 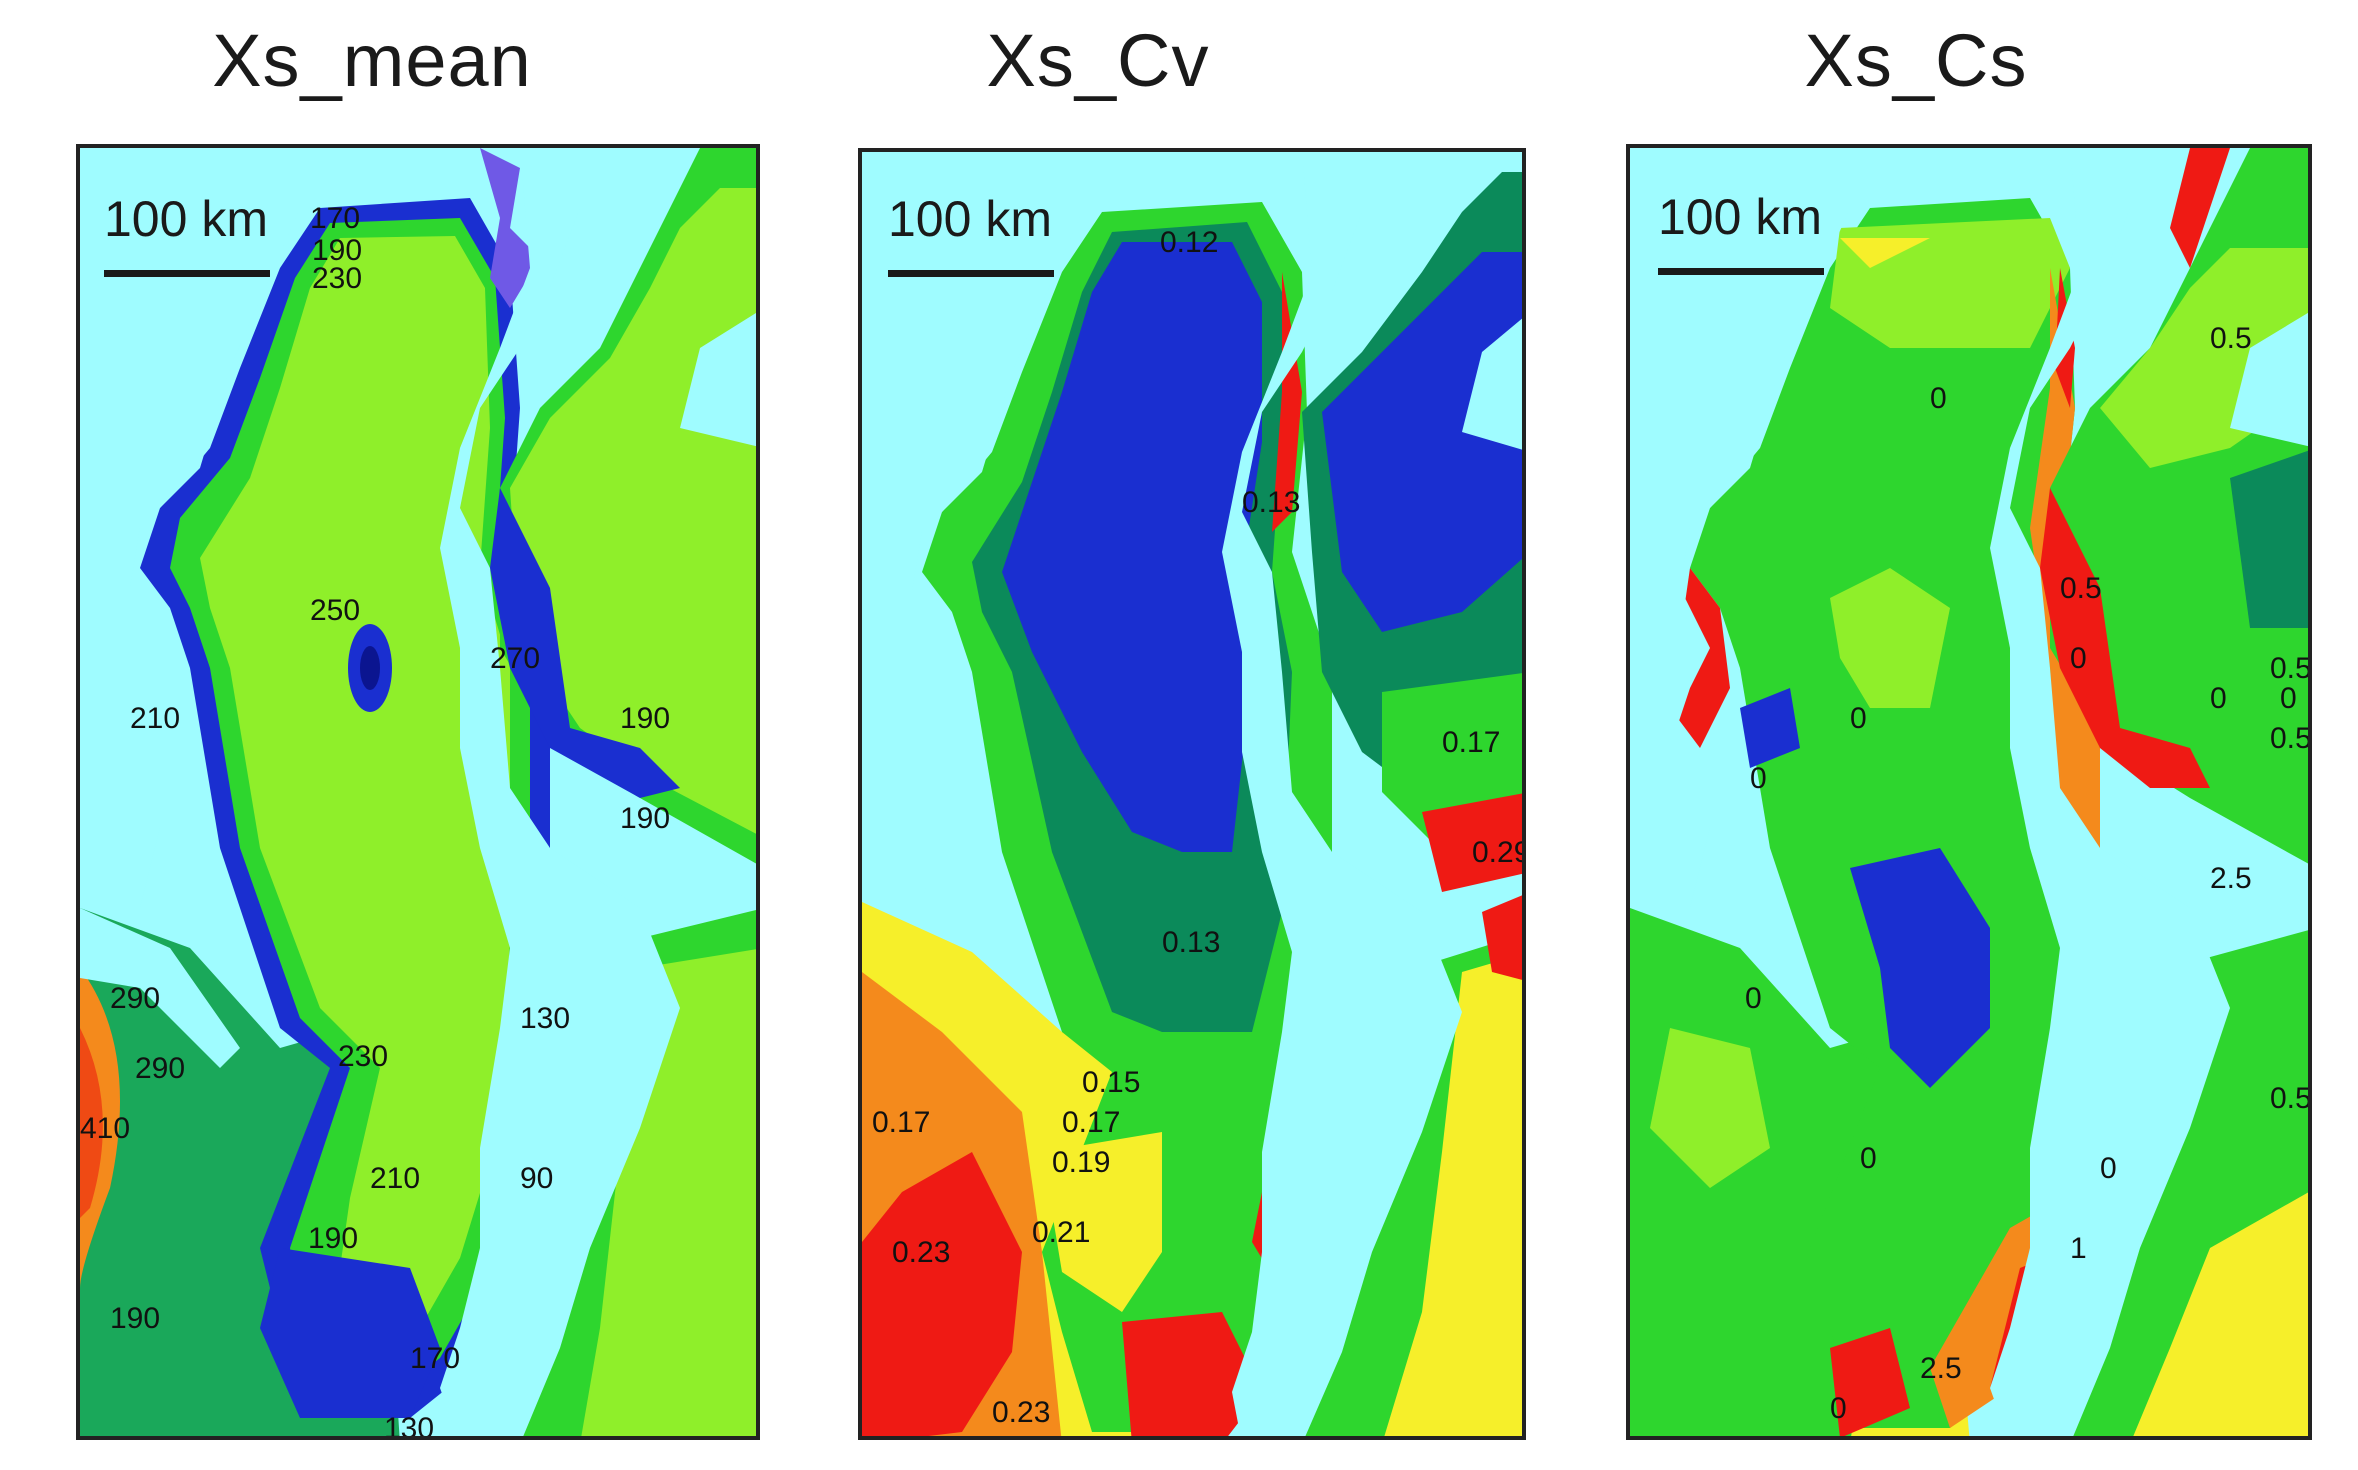 I want to click on contour-label: 270, so click(x=515, y=658).